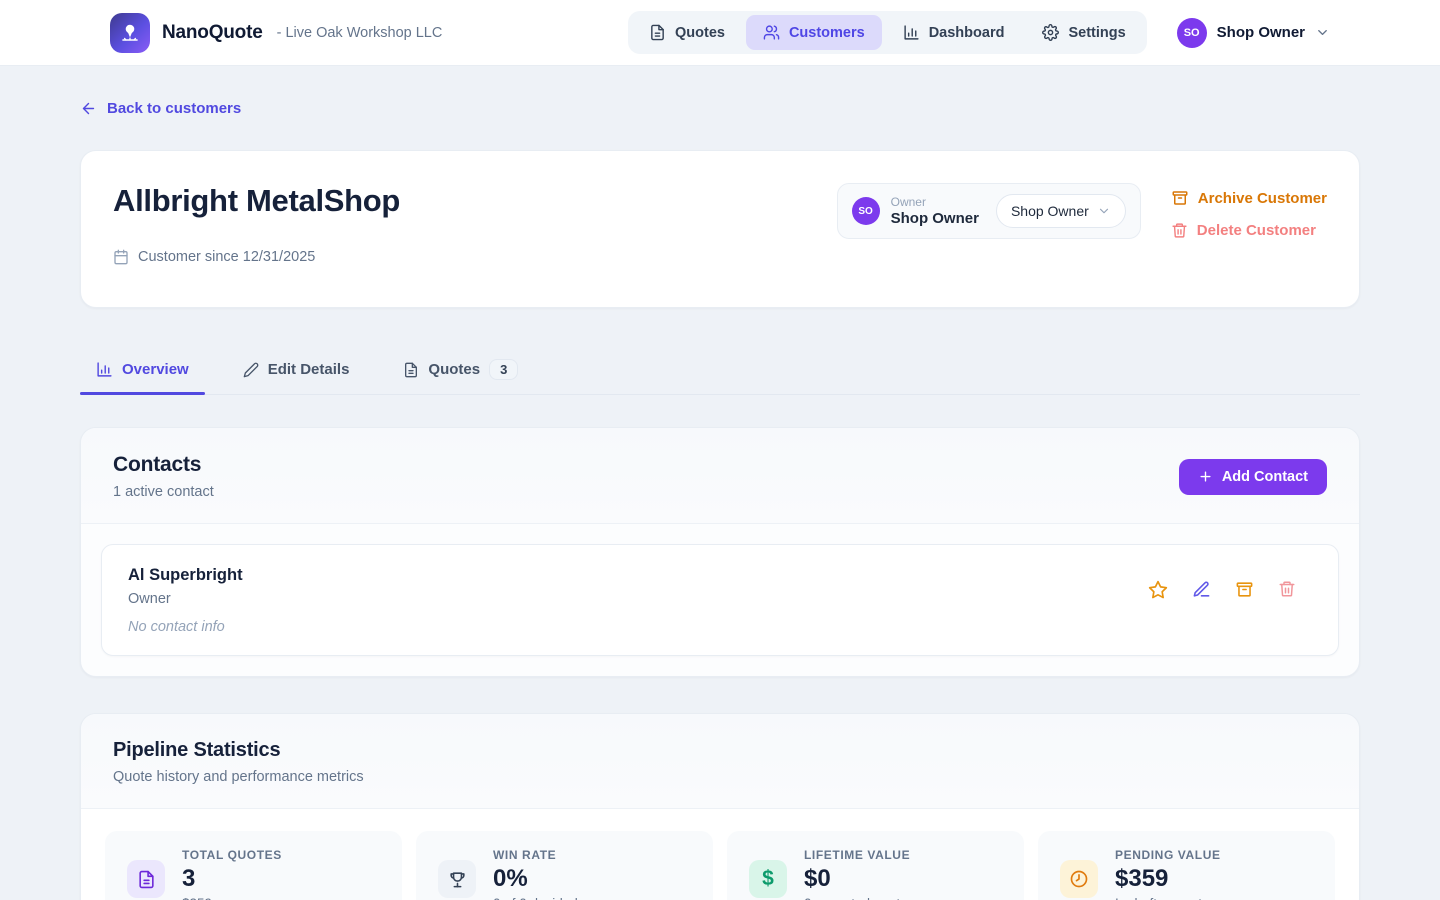 Image resolution: width=1440 pixels, height=900 pixels. What do you see at coordinates (1142, 878) in the screenshot?
I see `stat-value: $359` at bounding box center [1142, 878].